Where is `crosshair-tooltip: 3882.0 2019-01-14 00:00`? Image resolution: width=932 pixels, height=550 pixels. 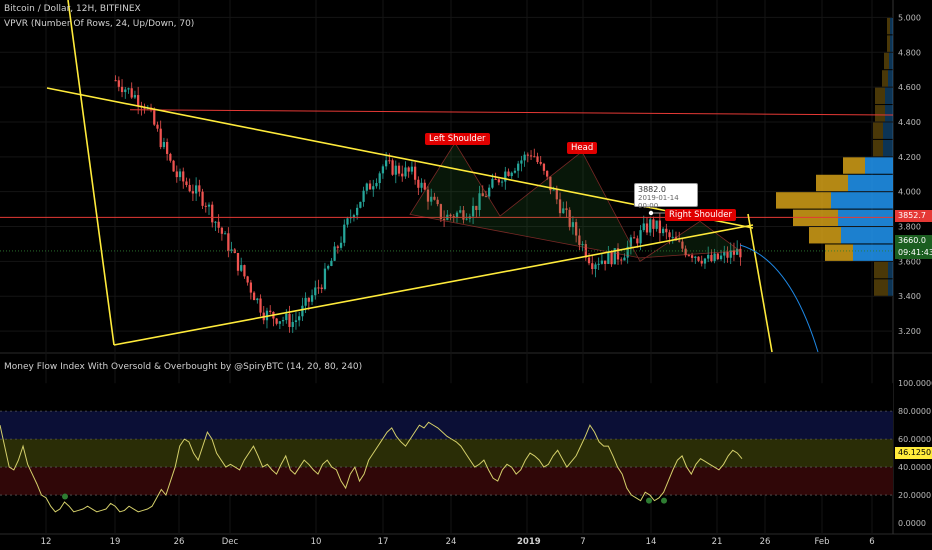
crosshair-tooltip: 3882.0 2019-01-14 00:00 is located at coordinates (666, 196).